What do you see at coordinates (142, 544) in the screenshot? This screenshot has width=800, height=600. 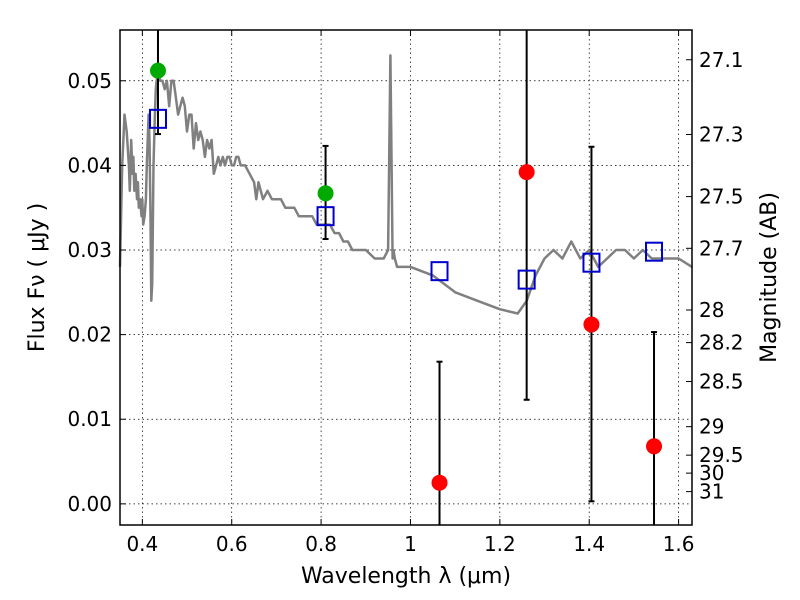 I see `x-tick-label: 0.4` at bounding box center [142, 544].